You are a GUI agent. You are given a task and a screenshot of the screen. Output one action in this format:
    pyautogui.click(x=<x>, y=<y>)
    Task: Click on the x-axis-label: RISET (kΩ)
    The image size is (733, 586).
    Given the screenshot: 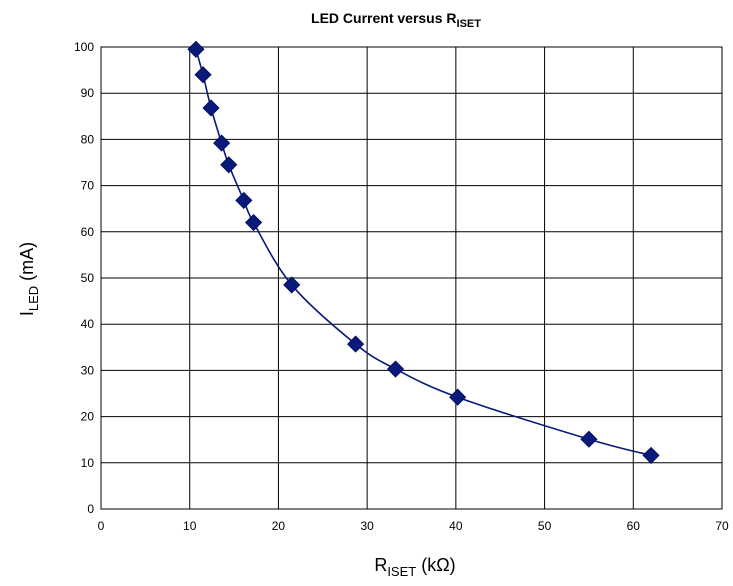 What is the action you would take?
    pyautogui.click(x=414, y=567)
    